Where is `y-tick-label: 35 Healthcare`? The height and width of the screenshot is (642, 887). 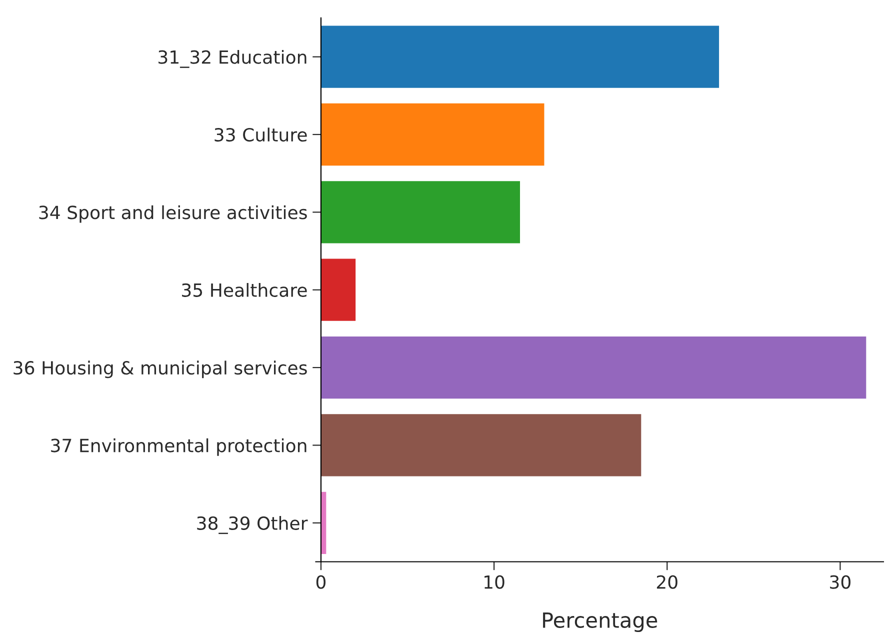 y-tick-label: 35 Healthcare is located at coordinates (244, 290).